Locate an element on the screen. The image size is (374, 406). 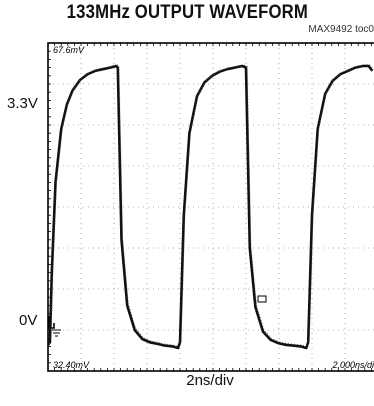
y-tick-label-3v3: 3.3V is located at coordinates (22, 103).